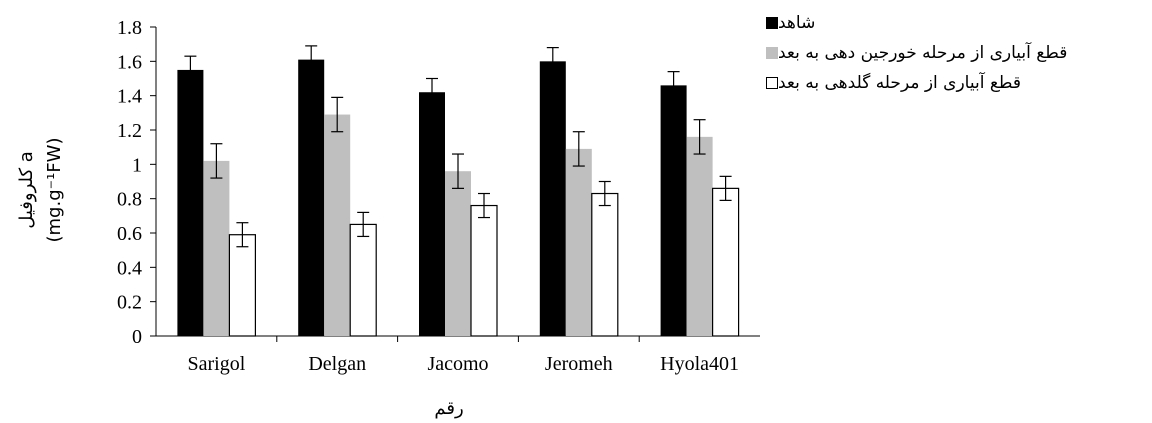 Image resolution: width=1152 pixels, height=423 pixels. I want to click on y-tick-label: 1.8, so click(129, 28).